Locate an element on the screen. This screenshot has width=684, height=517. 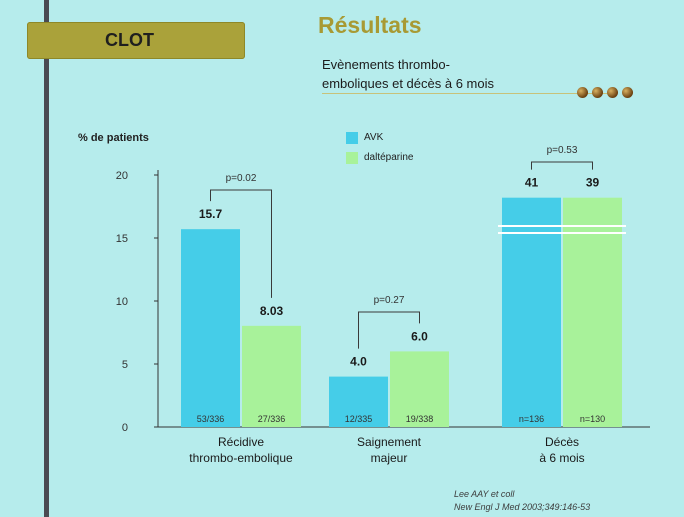
bar-value-label: 6.0 is located at coordinates (419, 336).